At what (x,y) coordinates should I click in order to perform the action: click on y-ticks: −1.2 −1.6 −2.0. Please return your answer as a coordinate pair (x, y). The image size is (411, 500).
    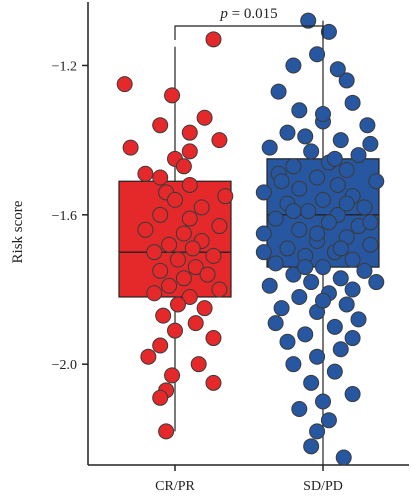
    Looking at the image, I should click on (70, 216).